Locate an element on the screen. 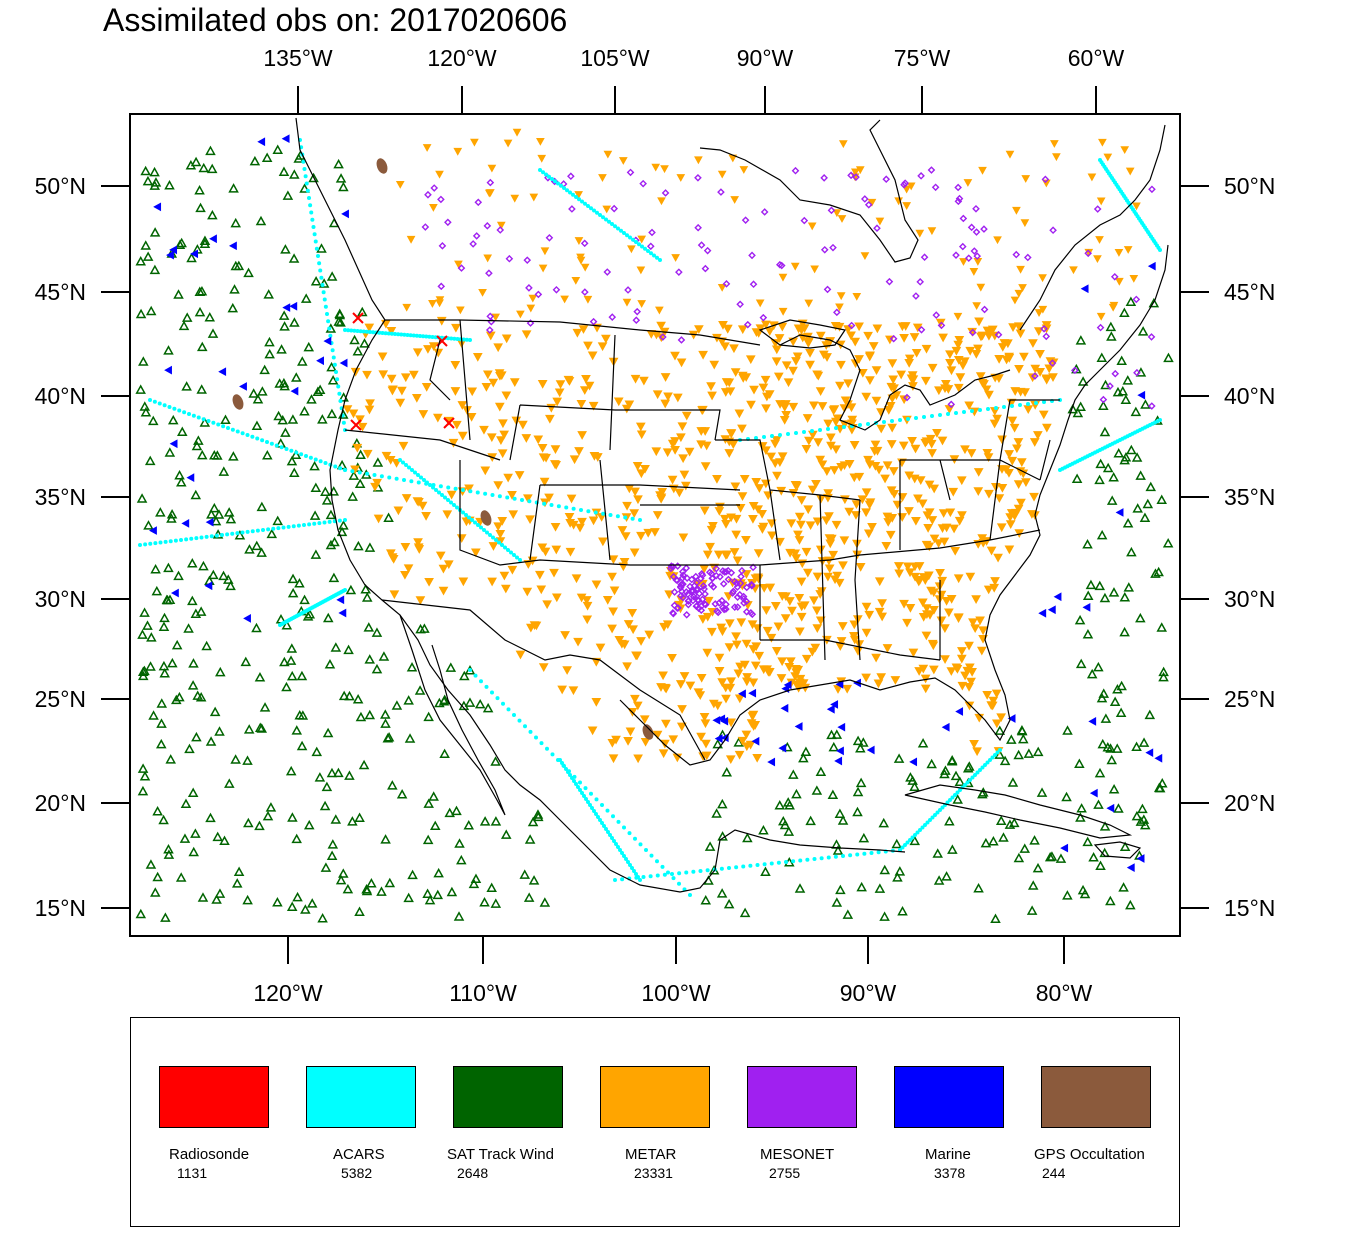 The width and height of the screenshot is (1350, 1250). marine-marker is located at coordinates (1092, 721).